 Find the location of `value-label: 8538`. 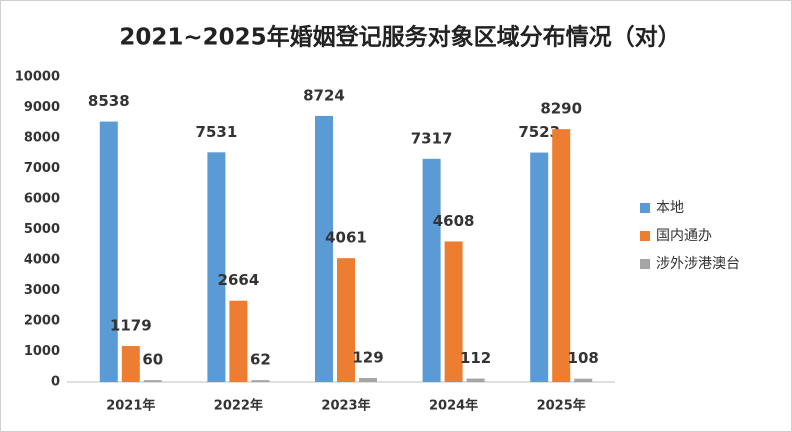

value-label: 8538 is located at coordinates (109, 101).